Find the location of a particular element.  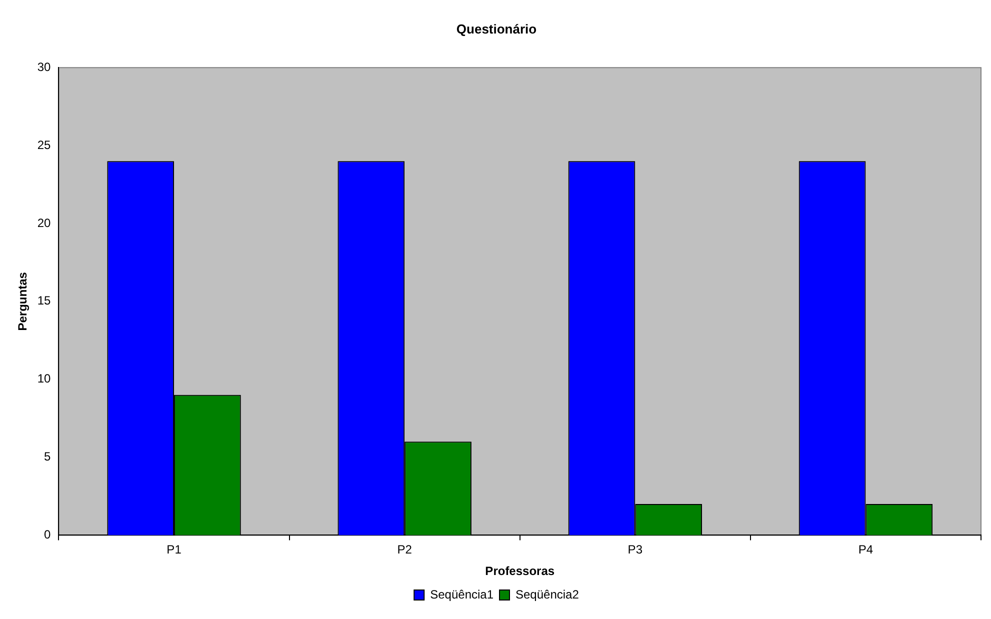

x-tick-label: P3 is located at coordinates (635, 549).